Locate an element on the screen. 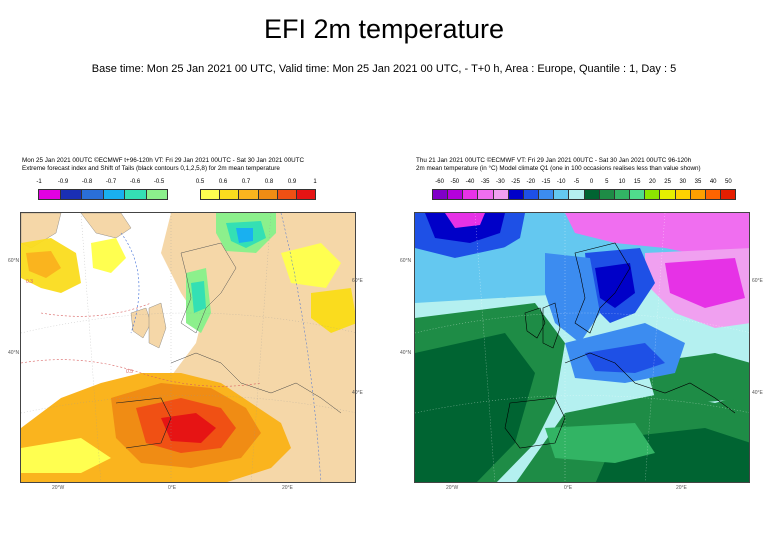 The width and height of the screenshot is (768, 551). legend-label: -1 is located at coordinates (39, 182).